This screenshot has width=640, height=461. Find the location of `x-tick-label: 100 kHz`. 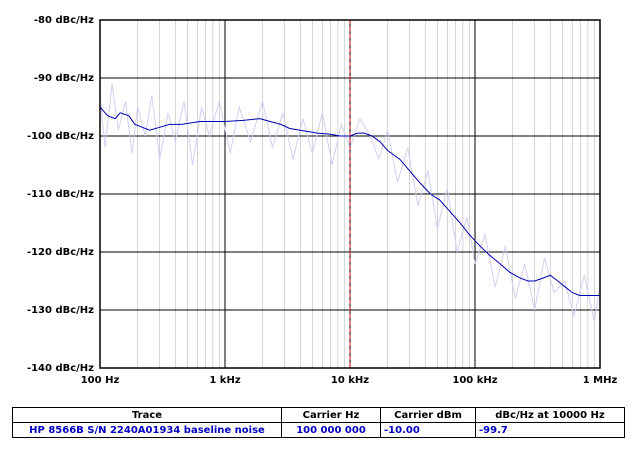

x-tick-label: 100 kHz is located at coordinates (474, 380).